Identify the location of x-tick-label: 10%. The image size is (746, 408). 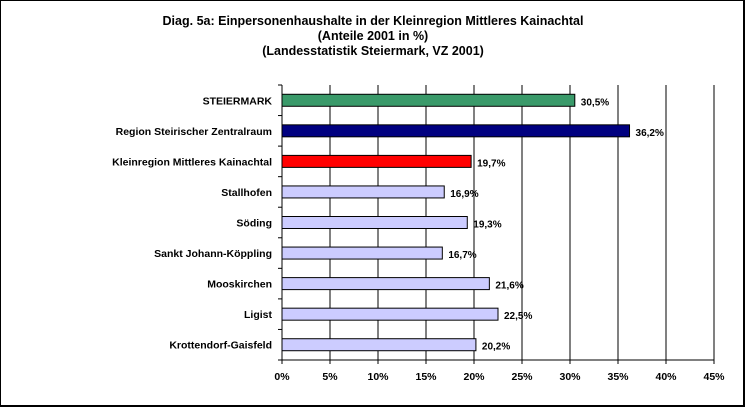
(378, 377).